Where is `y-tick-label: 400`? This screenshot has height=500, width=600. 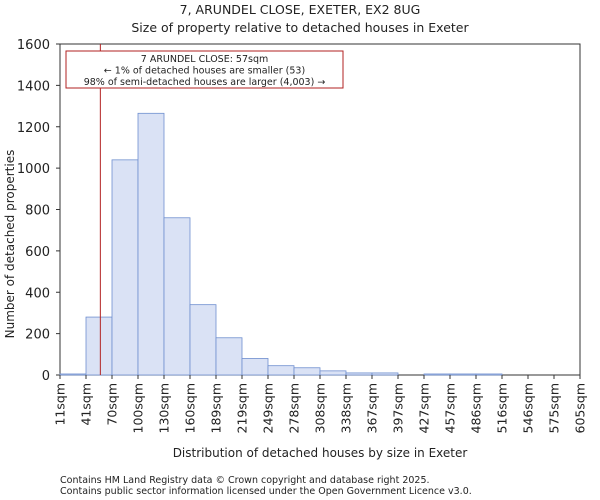
y-tick-label: 400 is located at coordinates (37, 293).